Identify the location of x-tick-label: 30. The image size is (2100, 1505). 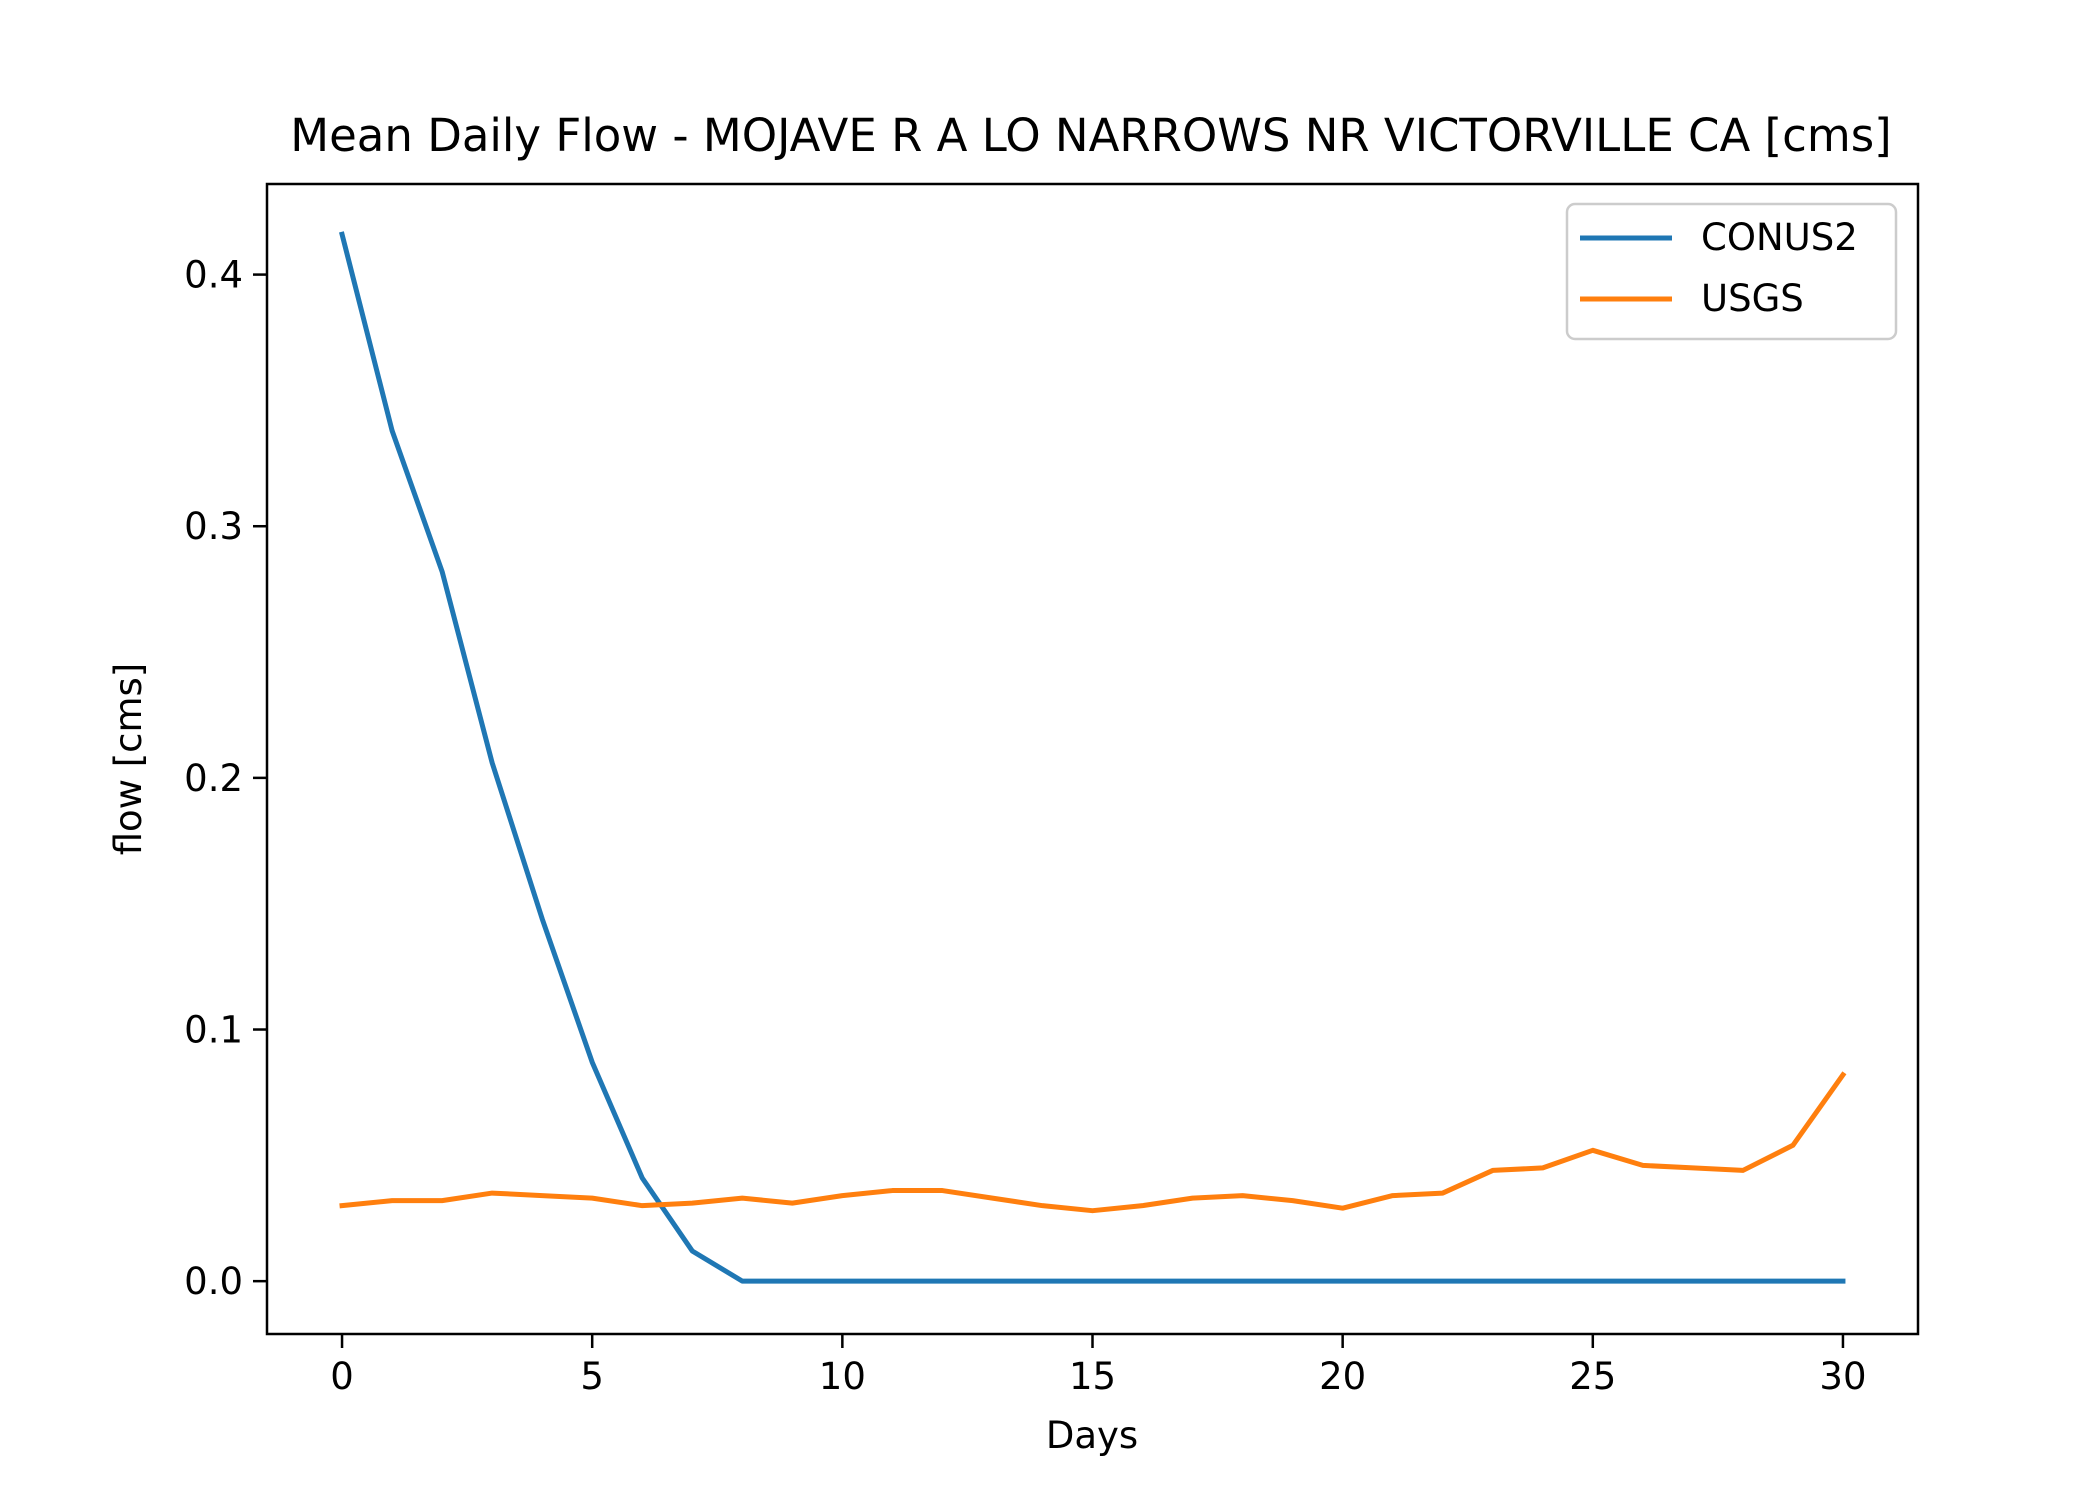
(1842, 1376).